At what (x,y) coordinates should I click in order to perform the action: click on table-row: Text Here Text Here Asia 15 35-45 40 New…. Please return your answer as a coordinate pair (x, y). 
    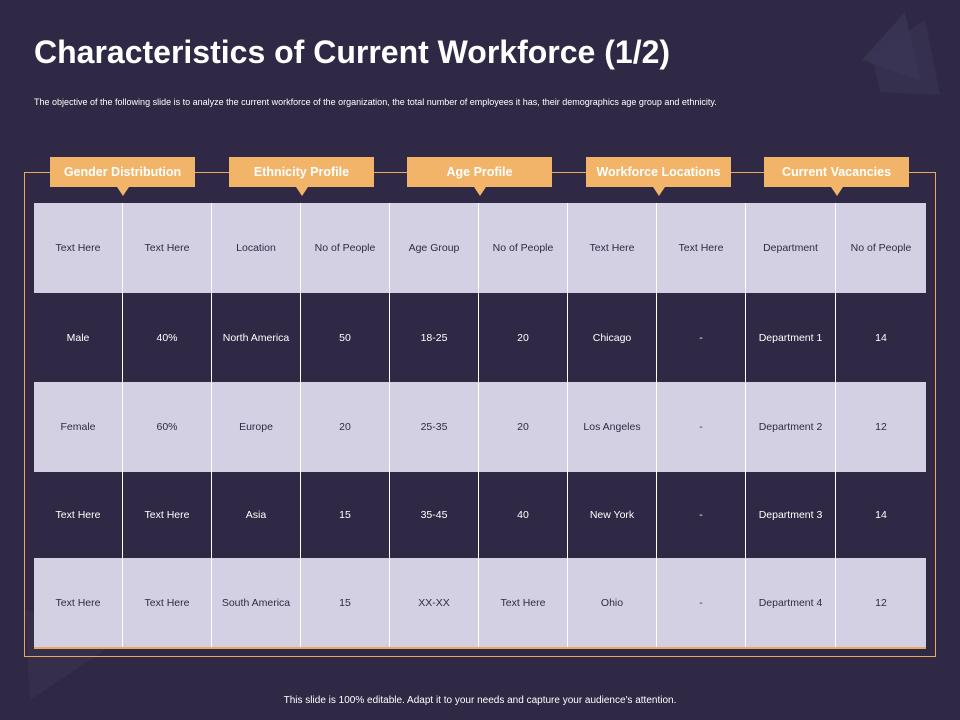
    Looking at the image, I should click on (480, 515).